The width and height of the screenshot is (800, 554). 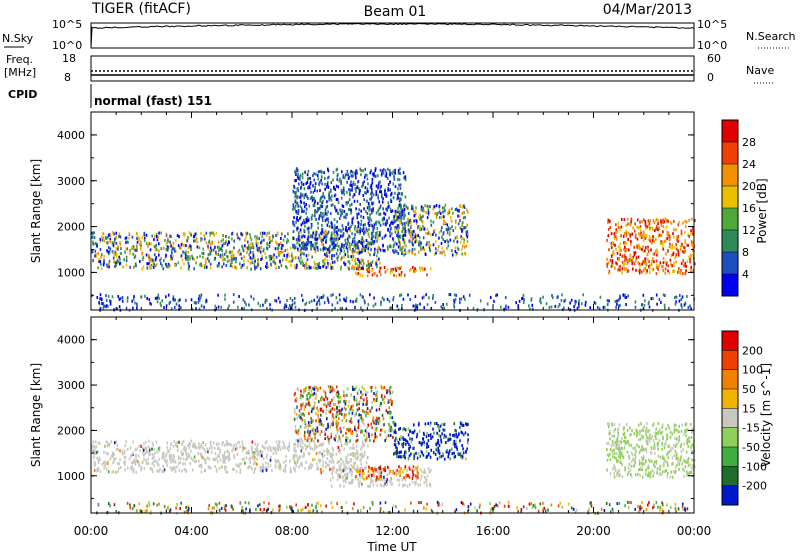 What do you see at coordinates (391, 547) in the screenshot?
I see `xaxis-label: Time UT` at bounding box center [391, 547].